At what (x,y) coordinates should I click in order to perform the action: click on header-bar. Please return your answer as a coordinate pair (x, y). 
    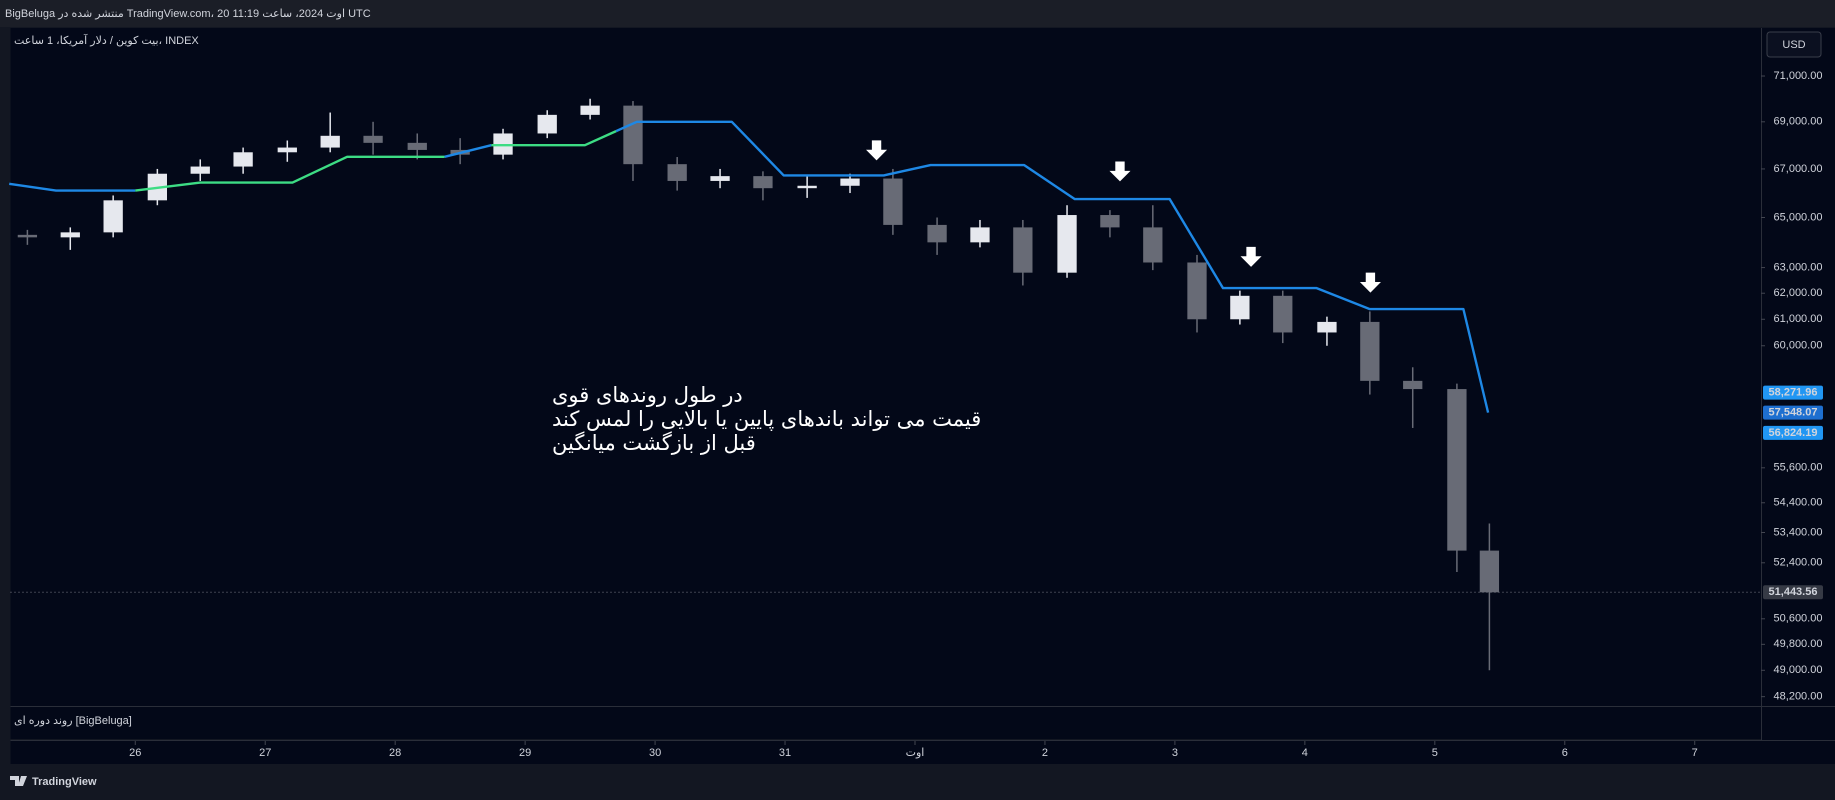
    Looking at the image, I should click on (917, 13).